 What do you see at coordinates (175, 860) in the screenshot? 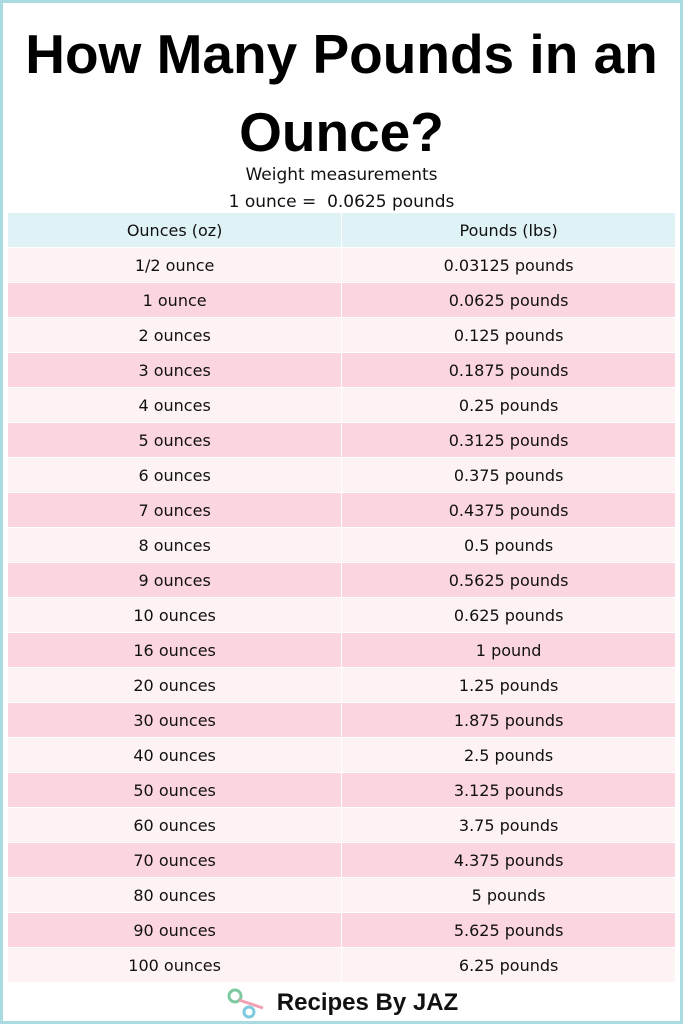
I see `ounces-cell: 70 ounces` at bounding box center [175, 860].